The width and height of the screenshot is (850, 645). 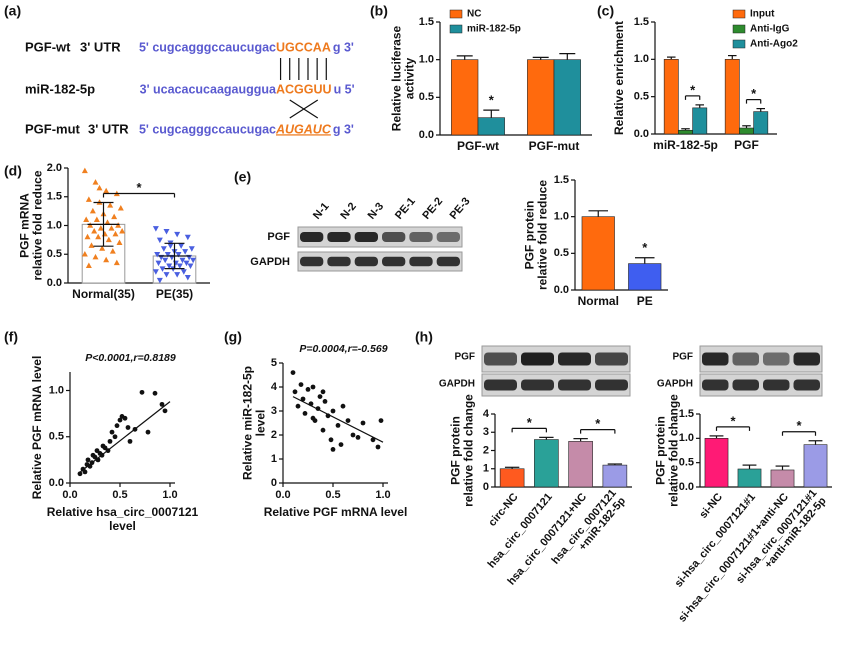 I want to click on sequence-suffix: g 3', so click(x=343, y=129).